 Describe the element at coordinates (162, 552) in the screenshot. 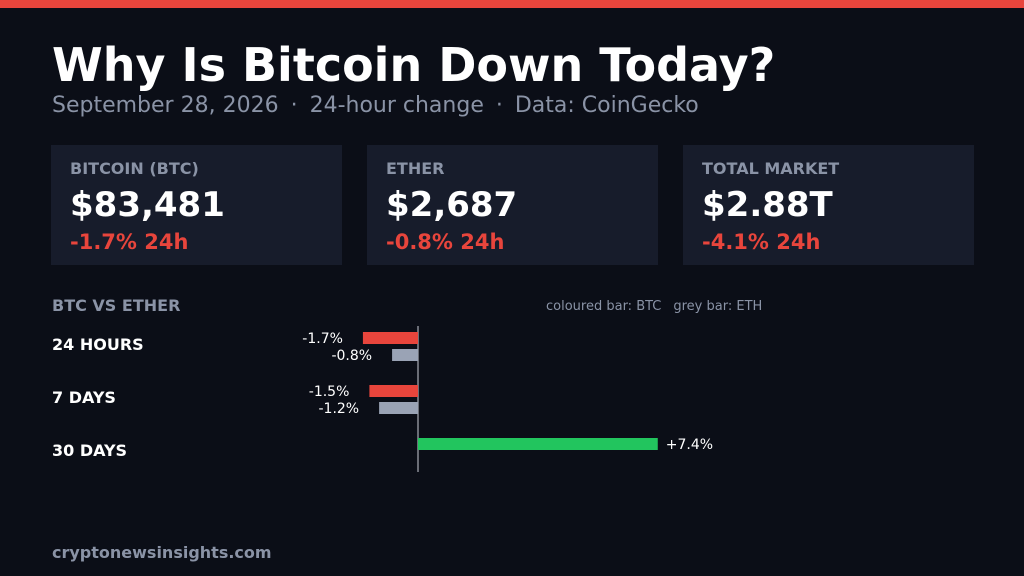

I see `footer-site: cryptonewsinsights.com` at that location.